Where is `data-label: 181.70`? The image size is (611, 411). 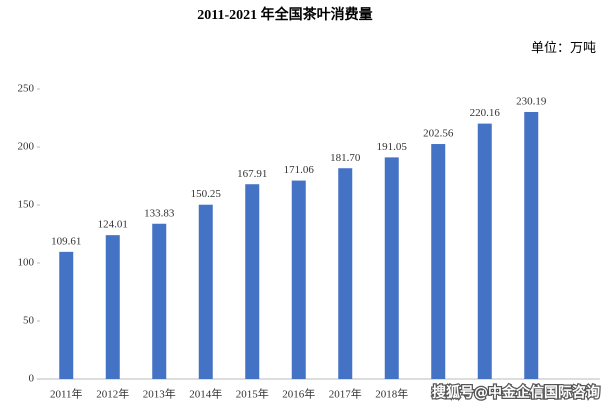
data-label: 181.70 is located at coordinates (345, 158).